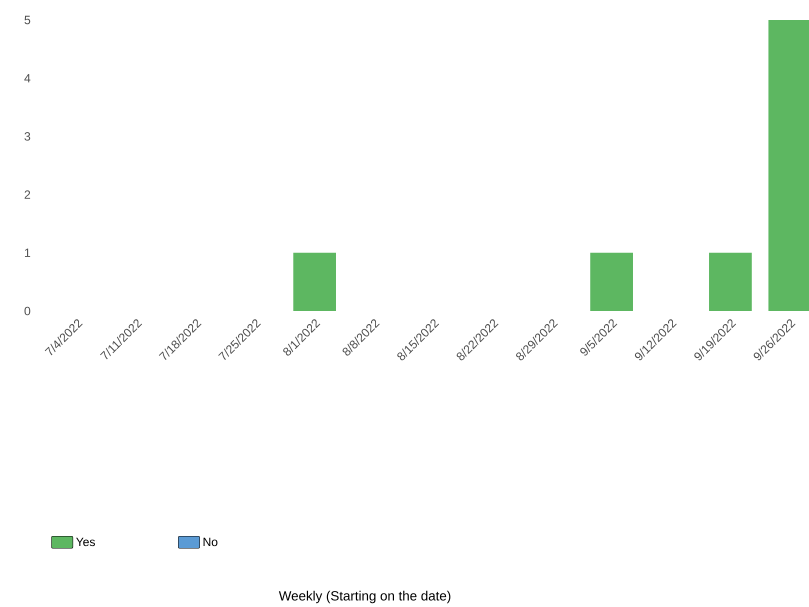 This screenshot has height=607, width=809. What do you see at coordinates (27, 194) in the screenshot?
I see `y-tick-label: 2` at bounding box center [27, 194].